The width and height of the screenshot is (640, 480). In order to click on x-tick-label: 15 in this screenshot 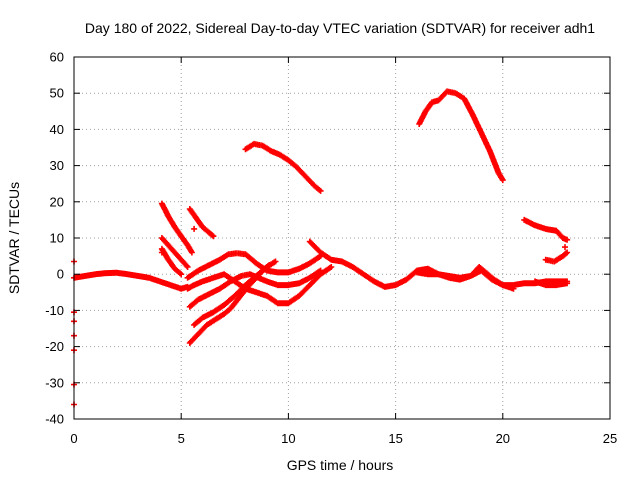, I will do `click(395, 438)`.